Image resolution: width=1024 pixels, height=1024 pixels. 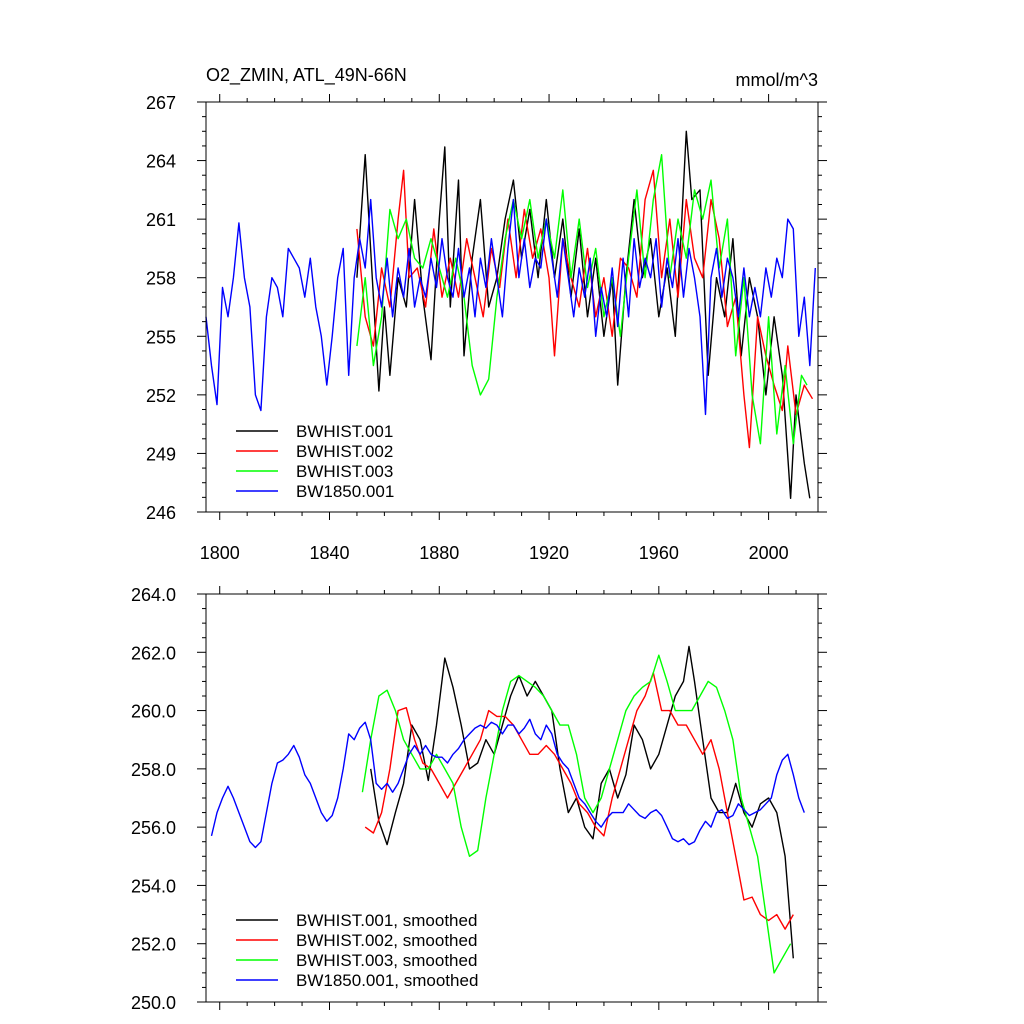 I want to click on legend-label: BWHIST.003, smoothed, so click(x=386, y=960).